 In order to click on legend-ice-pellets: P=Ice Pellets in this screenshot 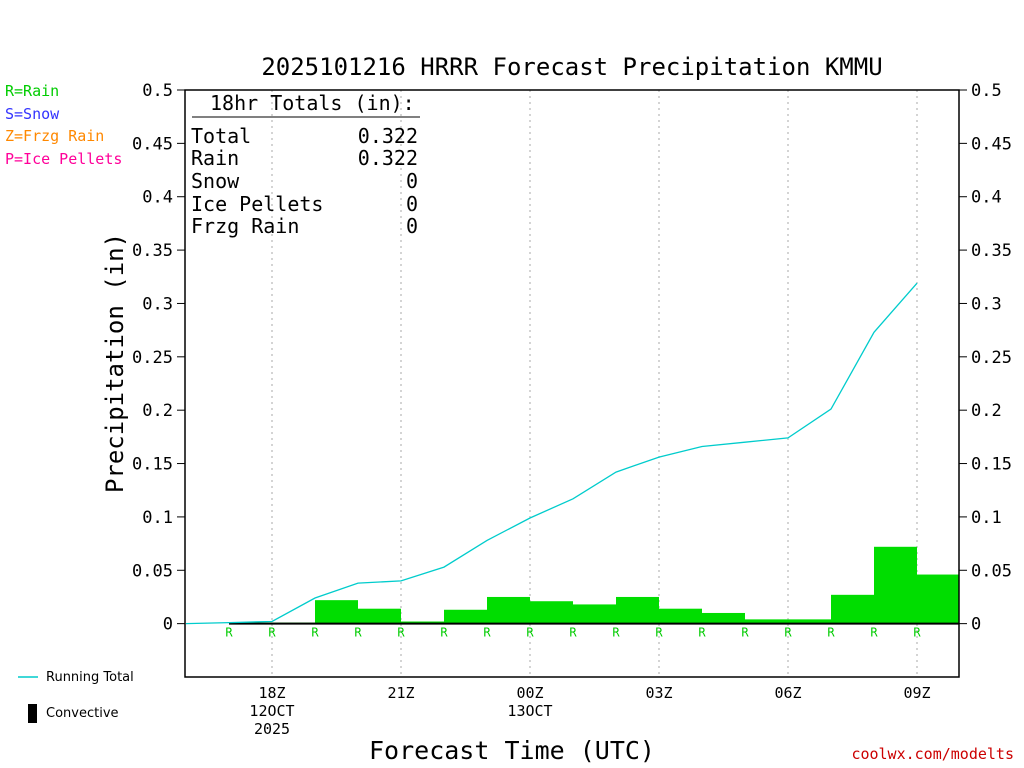, I will do `click(64, 158)`.